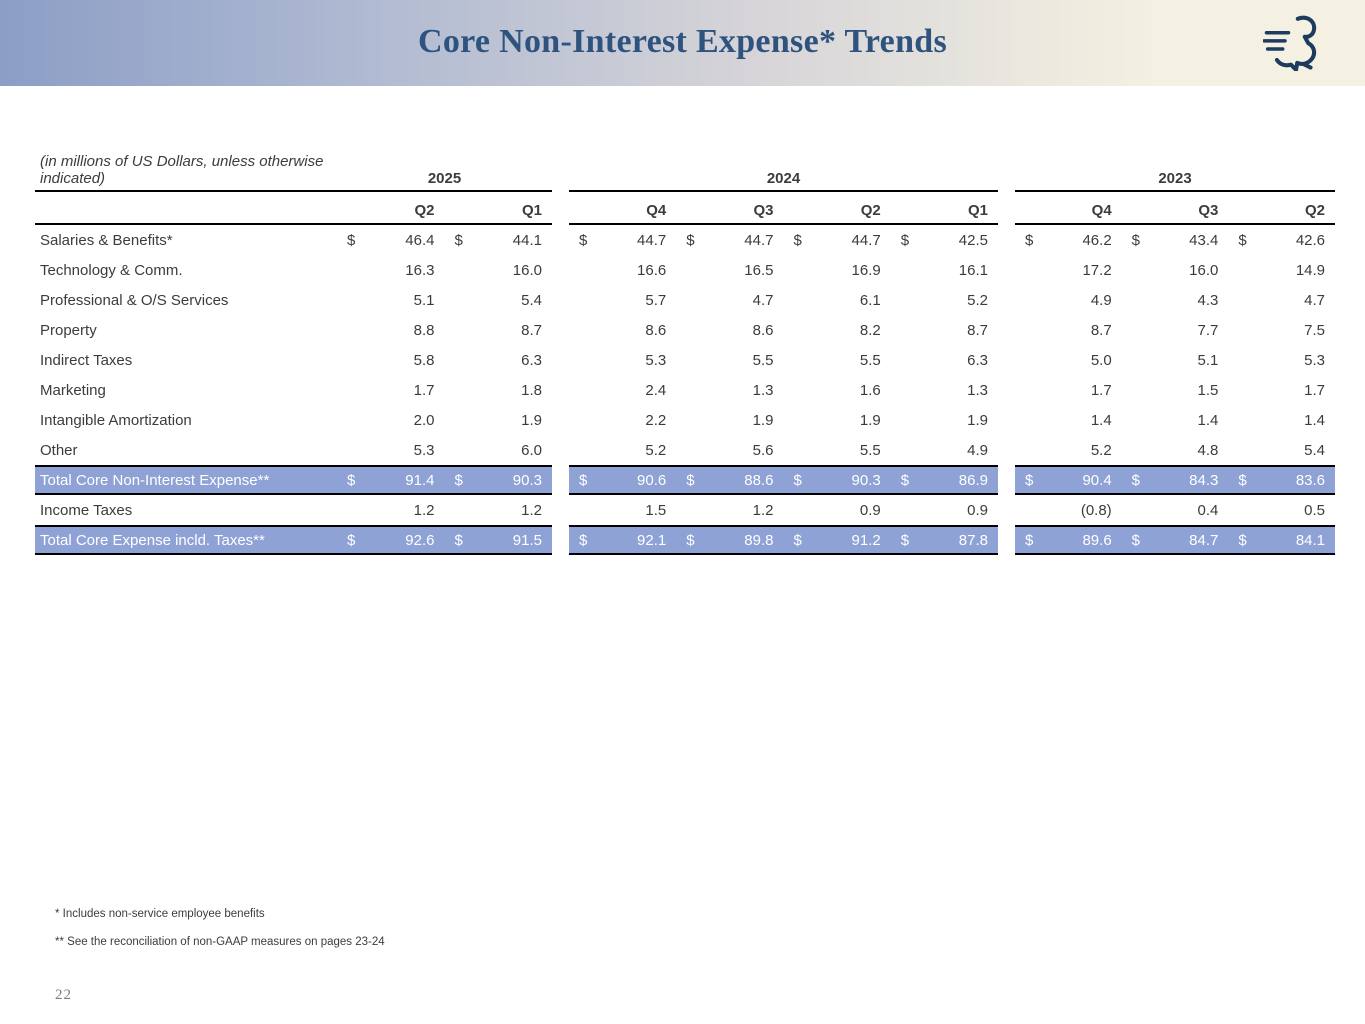 The height and width of the screenshot is (1024, 1365). Describe the element at coordinates (1310, 480) in the screenshot. I see `cell-value: 83.6` at that location.